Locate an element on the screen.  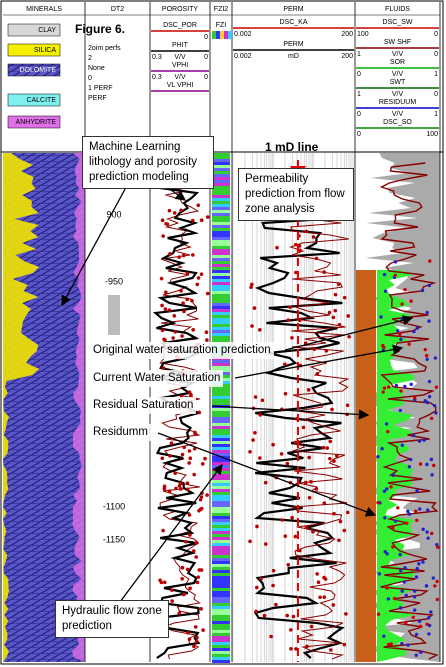
scale-label: 0 is located at coordinates (436, 34).